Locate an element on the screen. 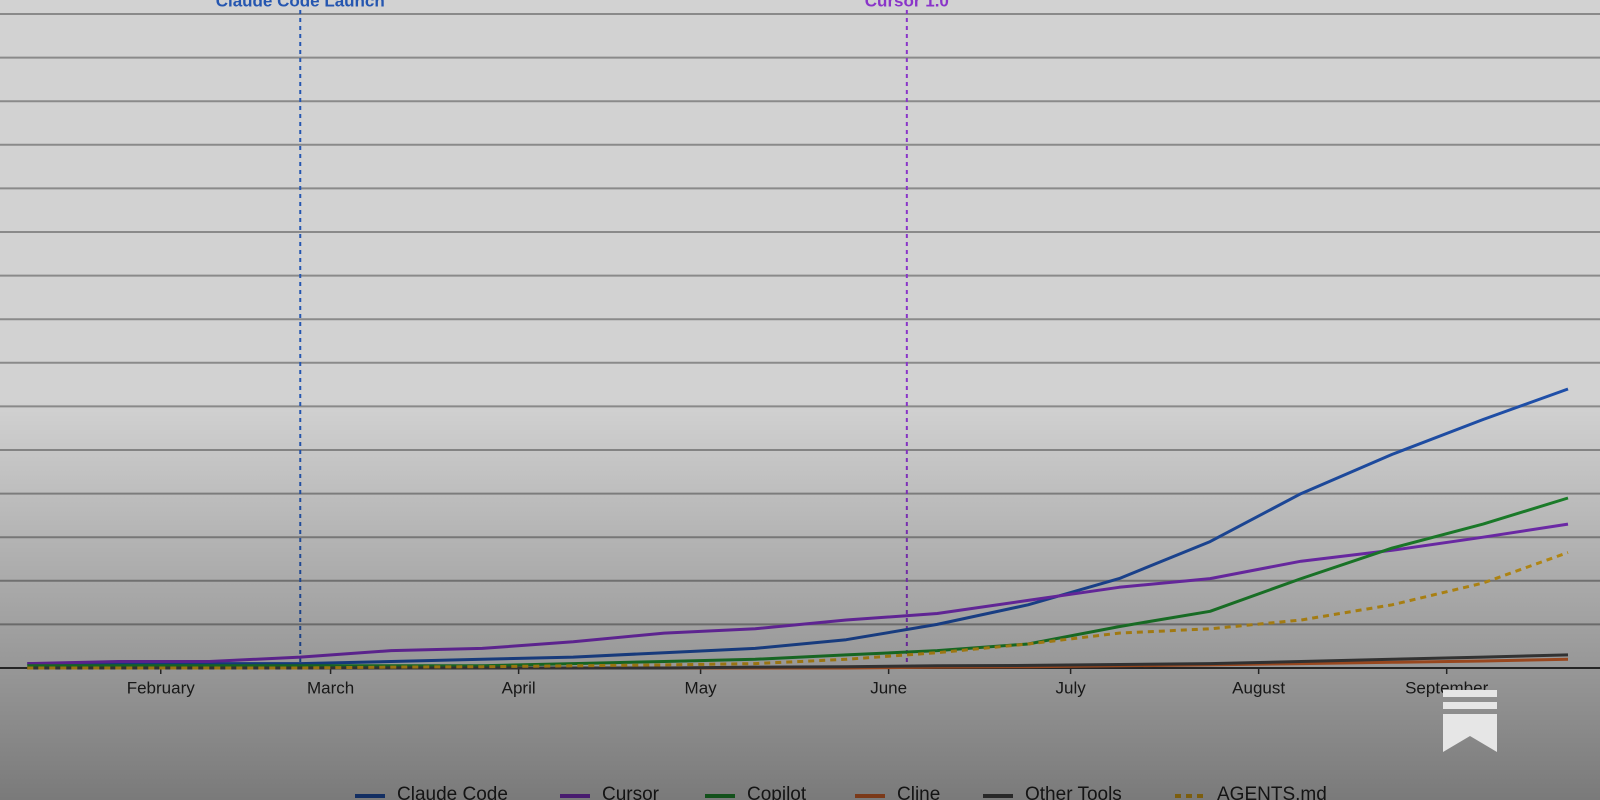 This screenshot has width=1600, height=800. x-tick-label: August is located at coordinates (1258, 687).